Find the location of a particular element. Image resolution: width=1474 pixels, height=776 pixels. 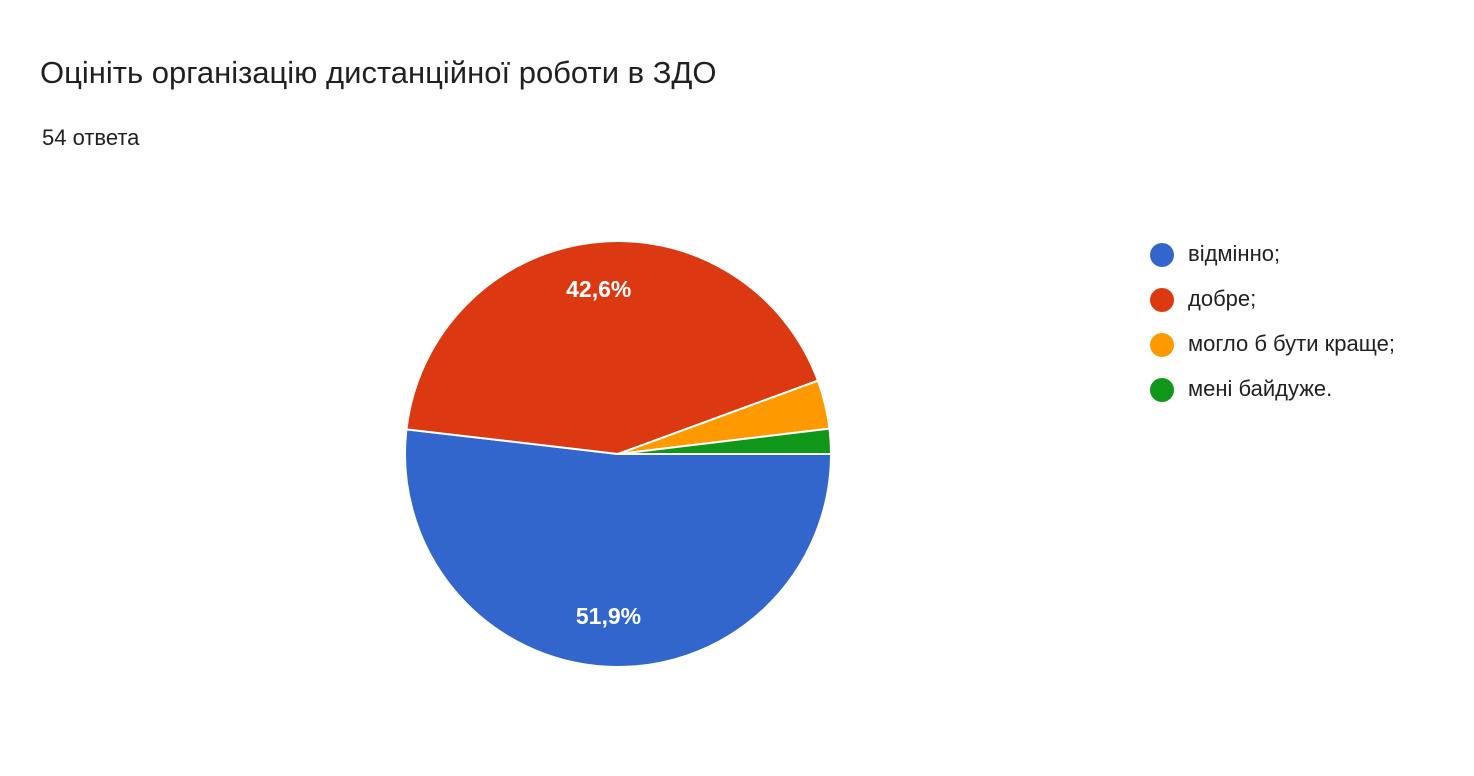

legend-label: могло б бути краще; is located at coordinates (1291, 343).